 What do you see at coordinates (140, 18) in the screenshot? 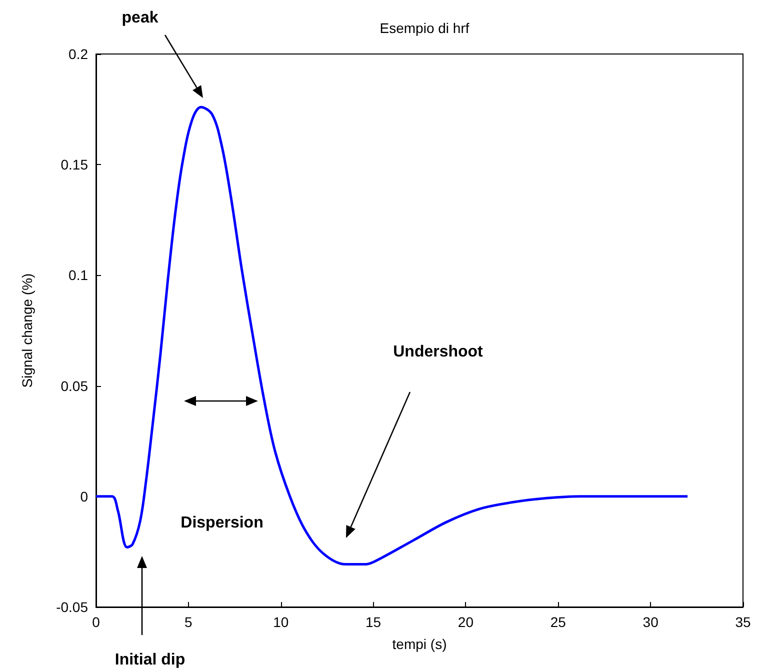
I see `text: peak` at bounding box center [140, 18].